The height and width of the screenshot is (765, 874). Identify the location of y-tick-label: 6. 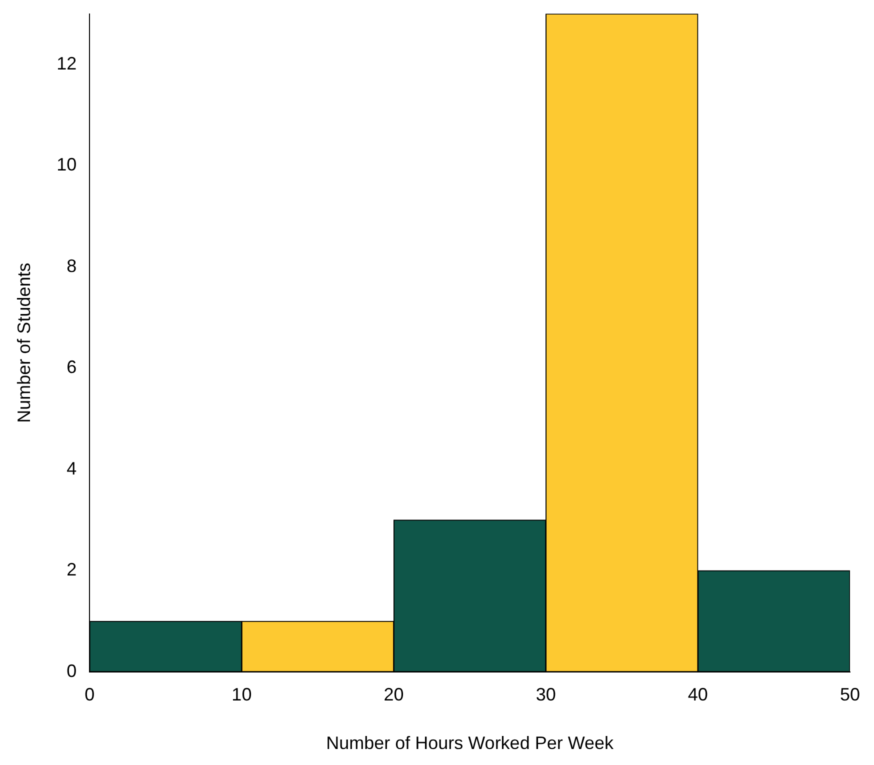
(71, 367).